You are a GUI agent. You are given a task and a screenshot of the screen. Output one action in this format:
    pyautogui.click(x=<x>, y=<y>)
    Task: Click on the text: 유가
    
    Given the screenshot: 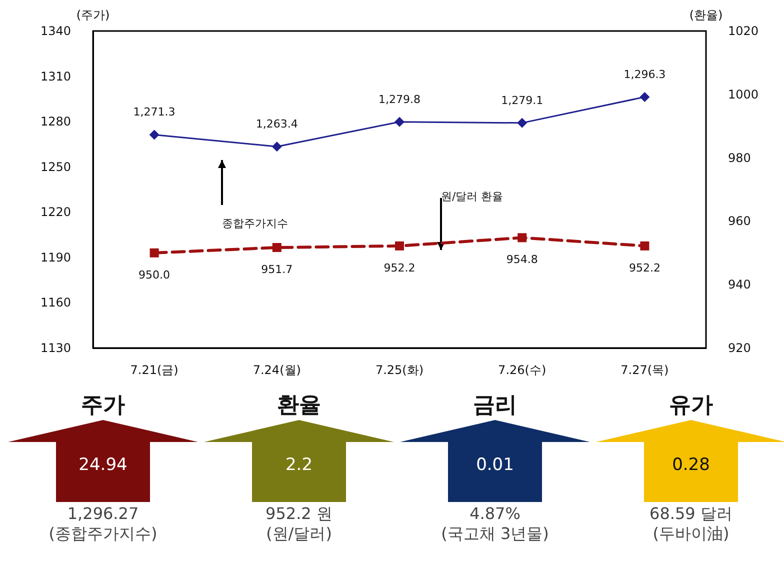 What is the action you would take?
    pyautogui.click(x=691, y=406)
    